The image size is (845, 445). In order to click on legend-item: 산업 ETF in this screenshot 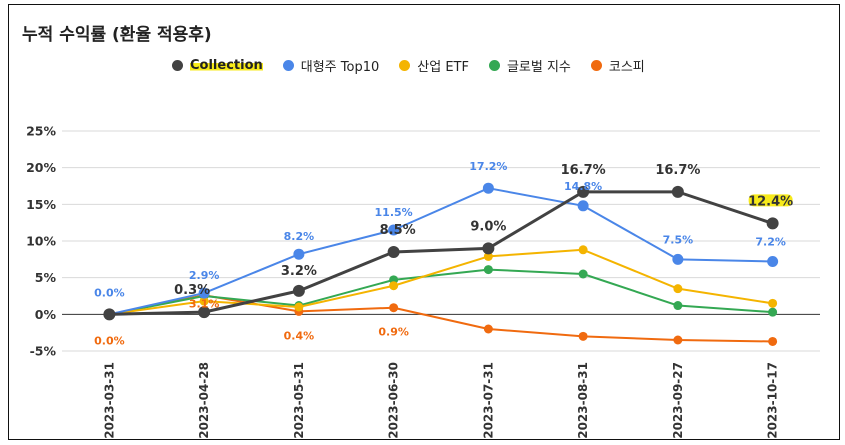, I will do `click(434, 65)`.